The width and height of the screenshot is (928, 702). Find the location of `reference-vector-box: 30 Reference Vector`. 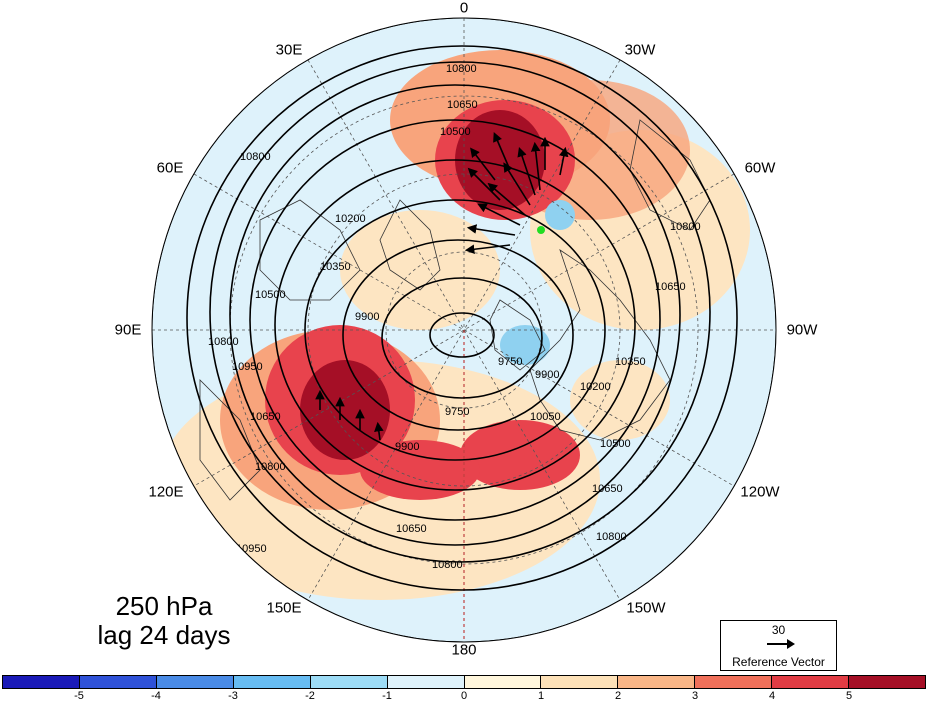

reference-vector-box: 30 Reference Vector is located at coordinates (778, 645).